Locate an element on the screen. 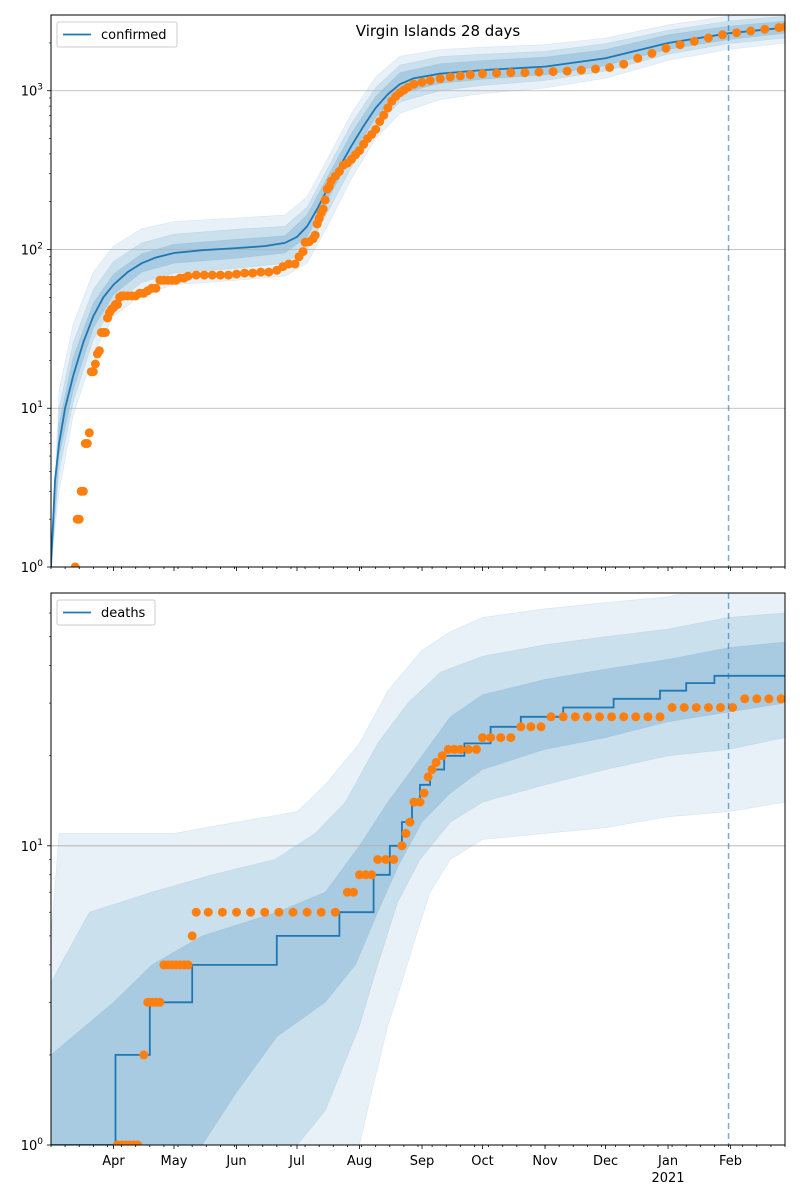 Image resolution: width=800 pixels, height=1200 pixels. x-tick-label: Apr is located at coordinates (113, 1161).